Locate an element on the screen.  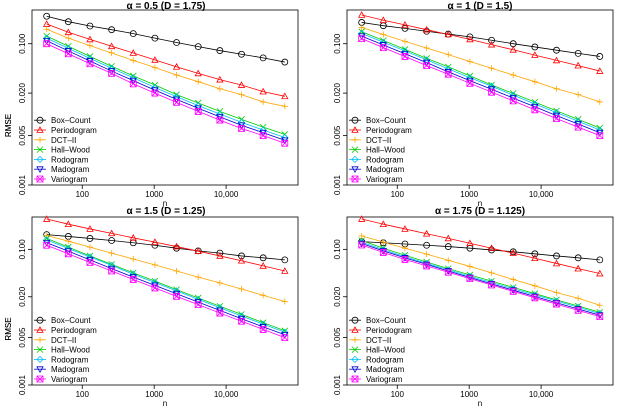
y-tick-label: 0.001 is located at coordinates (337, 384).